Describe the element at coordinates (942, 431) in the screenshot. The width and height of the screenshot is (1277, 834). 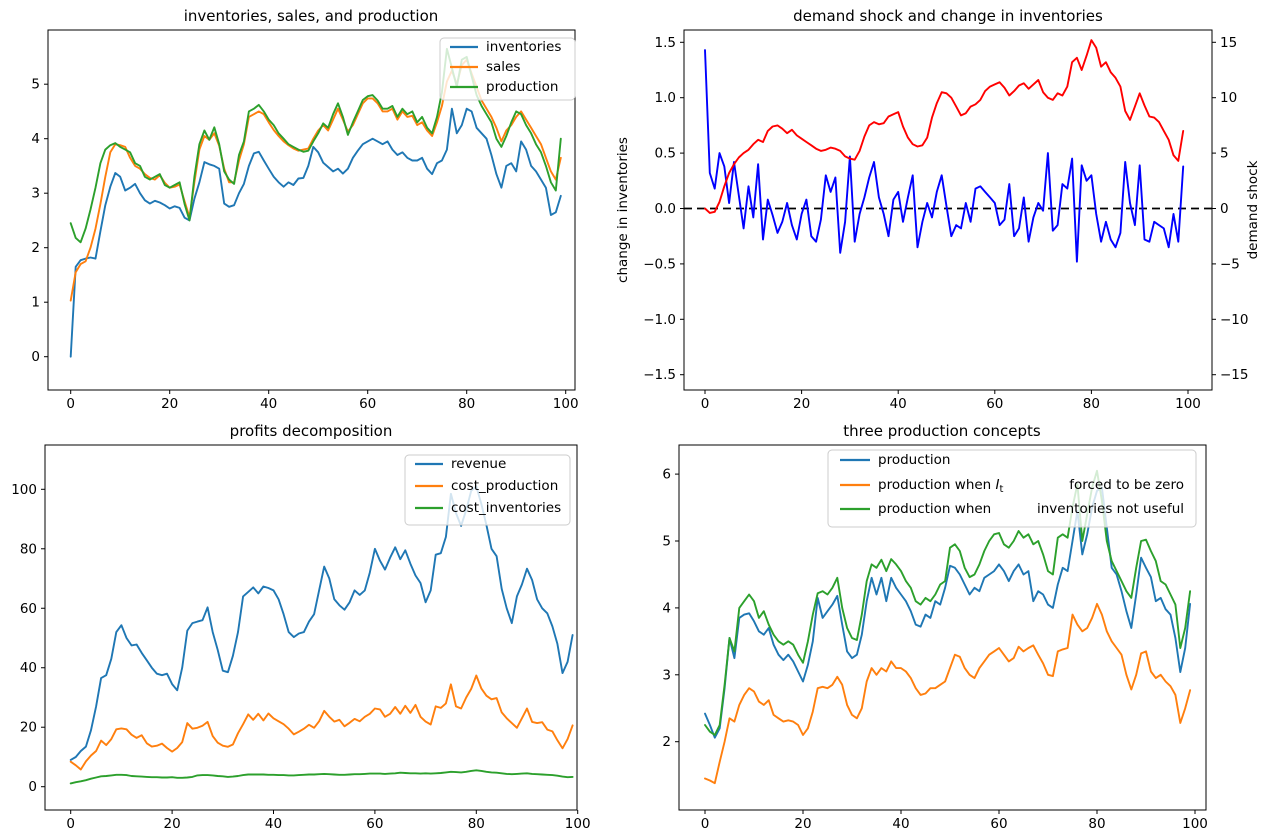
I see `subplot-title: three production concepts` at that location.